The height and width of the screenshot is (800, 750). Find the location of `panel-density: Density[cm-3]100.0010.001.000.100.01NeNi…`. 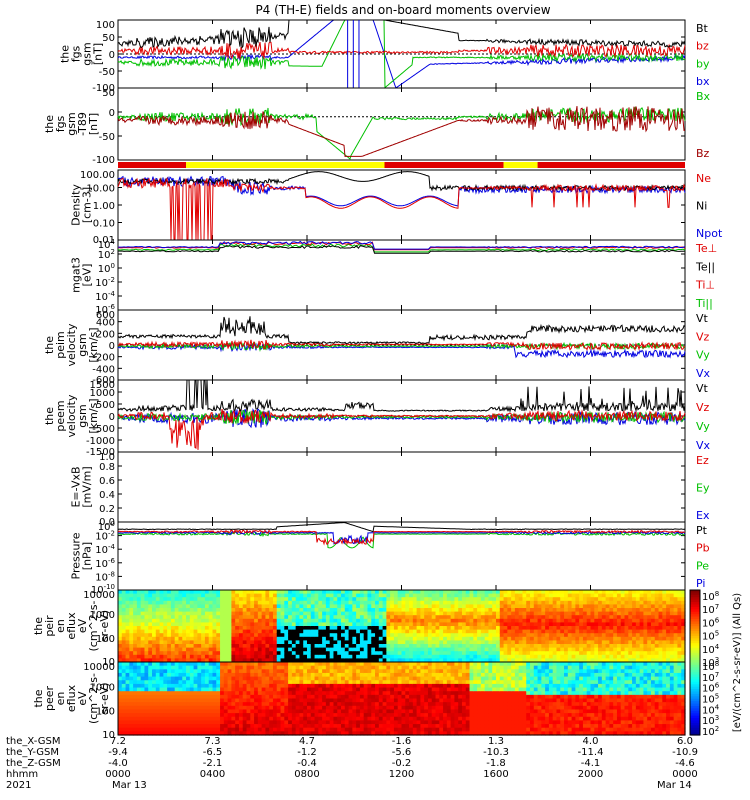

panel-density: Density[cm-3]100.0010.001.000.100.01NeNi… is located at coordinates (396, 207).